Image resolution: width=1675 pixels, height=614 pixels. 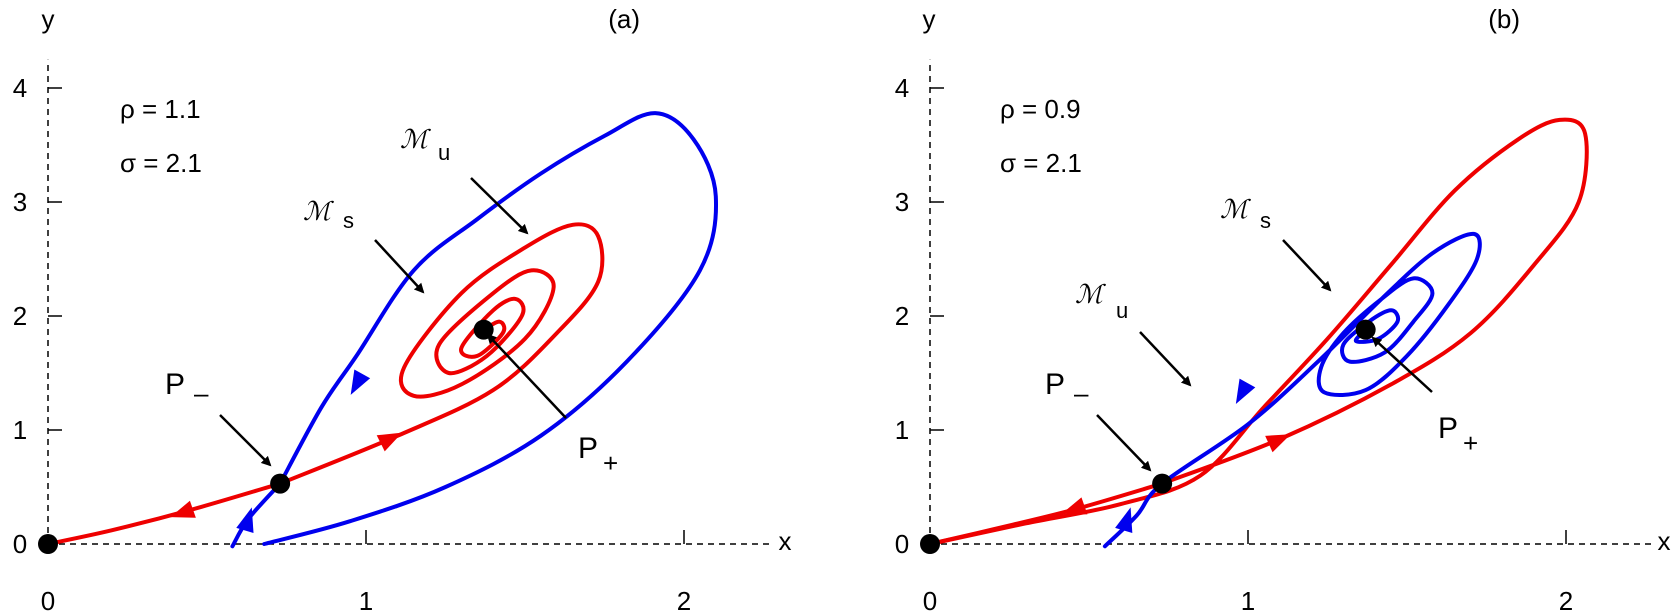 What do you see at coordinates (588, 448) in the screenshot?
I see `panel-a-p-plus-letter: P` at bounding box center [588, 448].